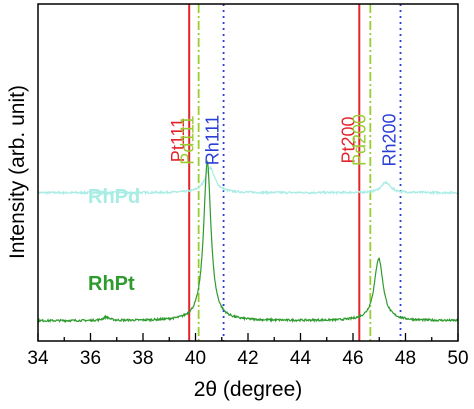 The height and width of the screenshot is (409, 474). What do you see at coordinates (248, 337) in the screenshot?
I see `x-axis-ticks` at bounding box center [248, 337].